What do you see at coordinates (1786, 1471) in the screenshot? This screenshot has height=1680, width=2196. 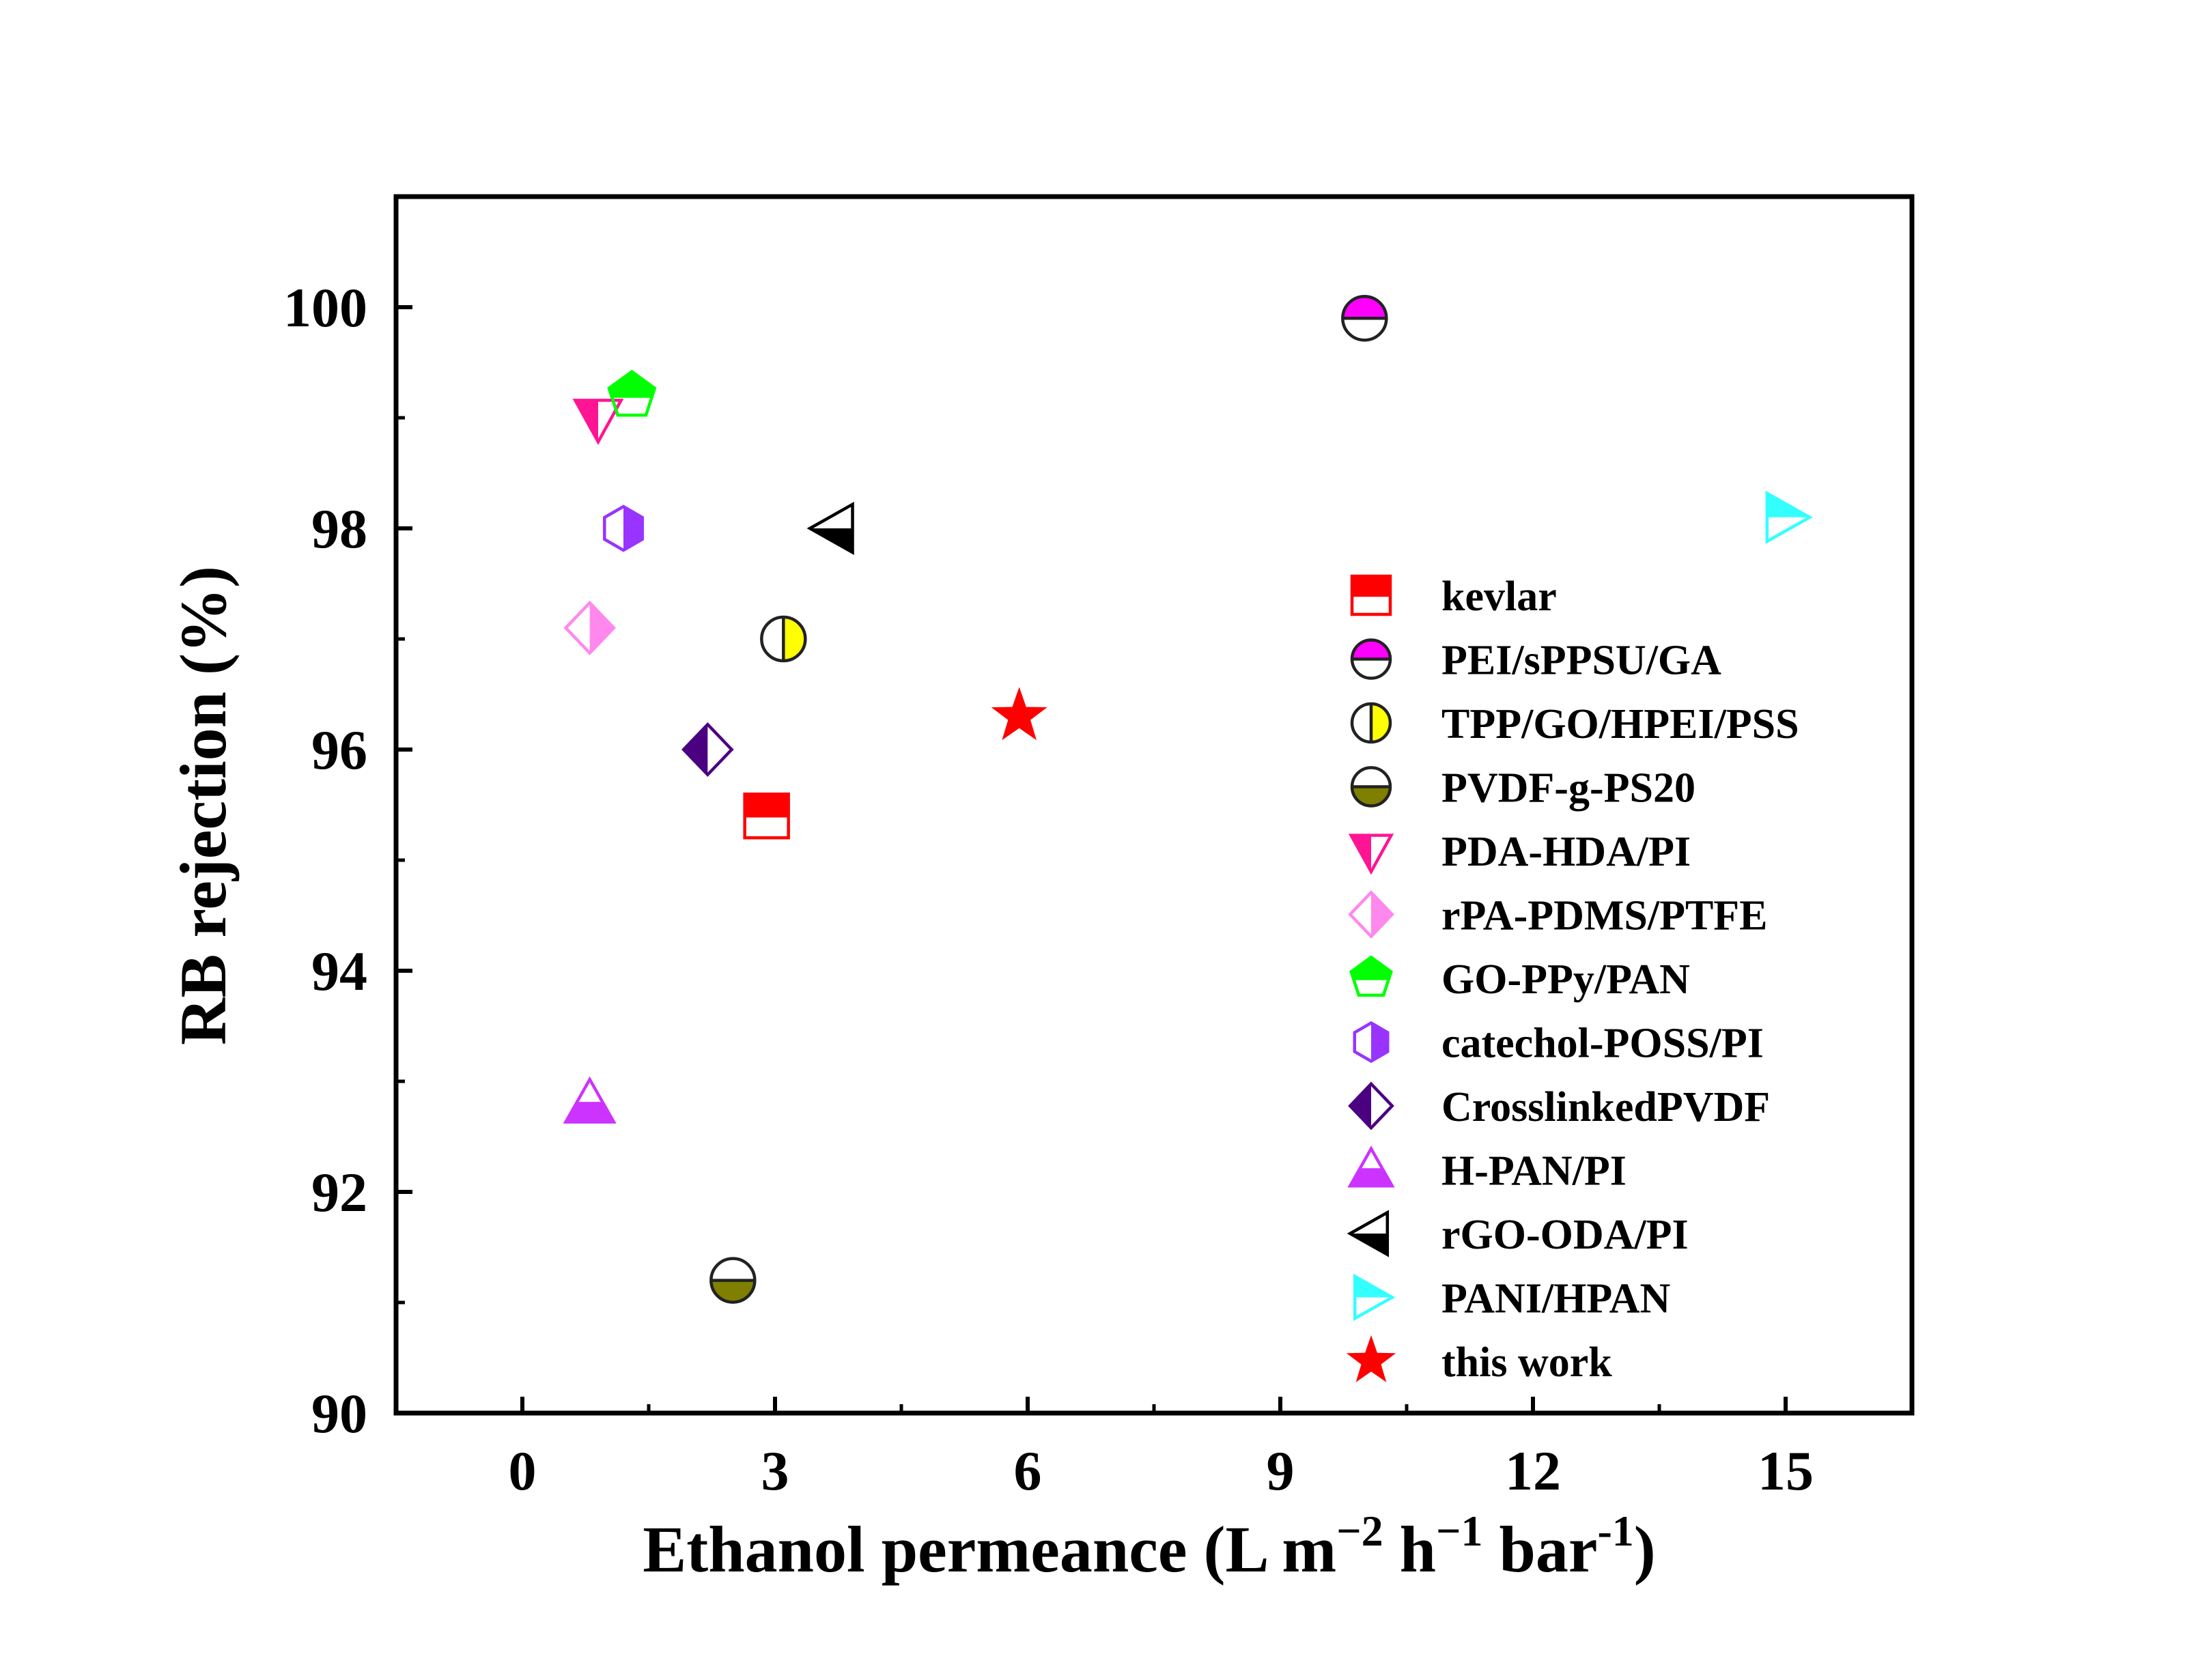 I see `x-tick-label: 15` at bounding box center [1786, 1471].